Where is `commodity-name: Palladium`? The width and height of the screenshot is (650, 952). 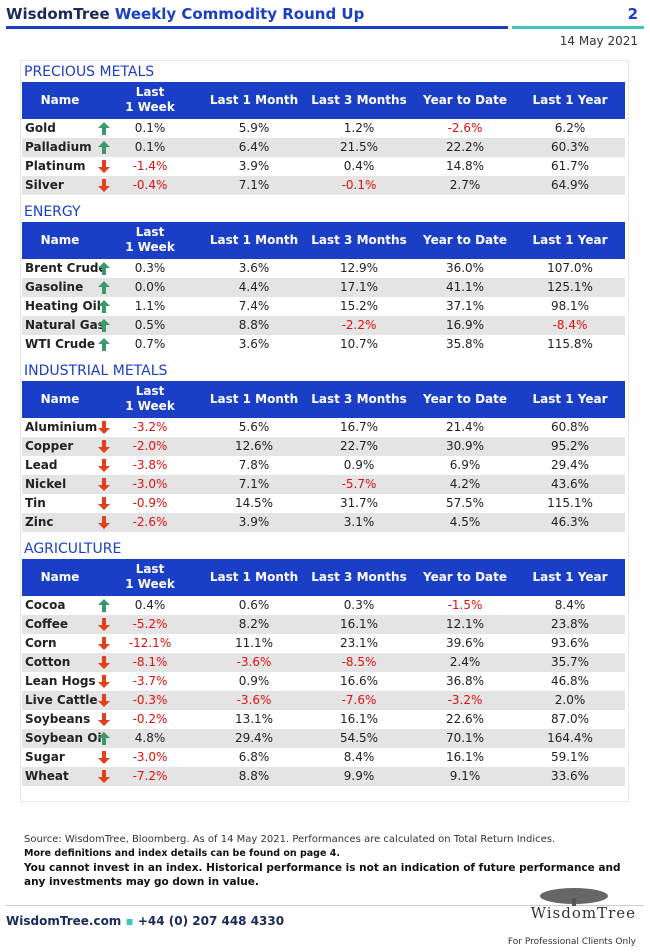 commodity-name: Palladium is located at coordinates (58, 147).